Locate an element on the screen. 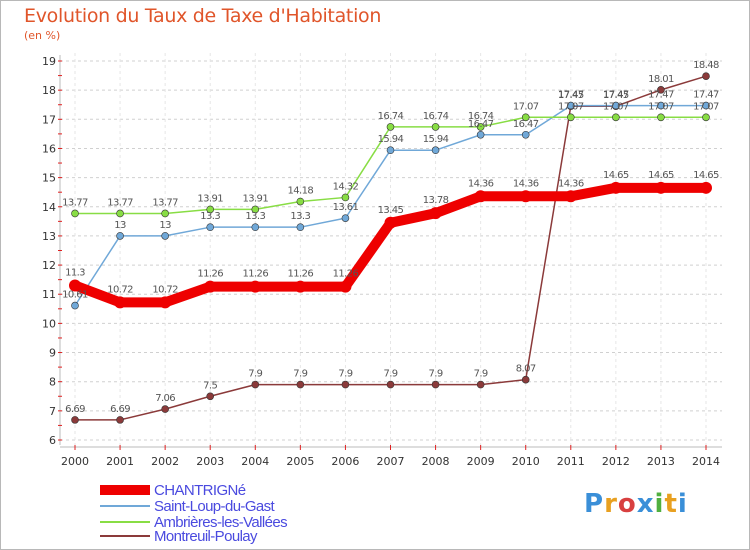 The height and width of the screenshot is (550, 750). data-label: 13.91 is located at coordinates (255, 198).